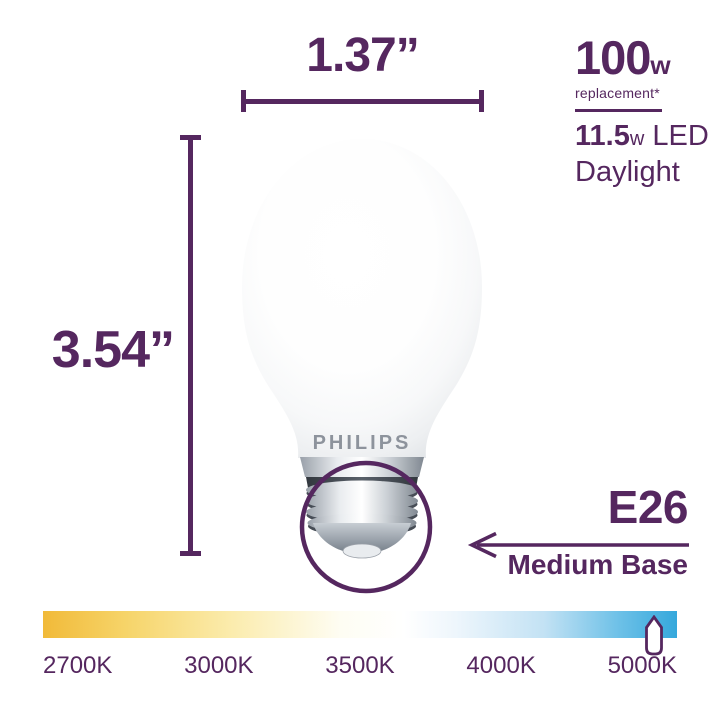 The height and width of the screenshot is (720, 720). Describe the element at coordinates (617, 93) in the screenshot. I see `replacement-label: replacement*` at that location.